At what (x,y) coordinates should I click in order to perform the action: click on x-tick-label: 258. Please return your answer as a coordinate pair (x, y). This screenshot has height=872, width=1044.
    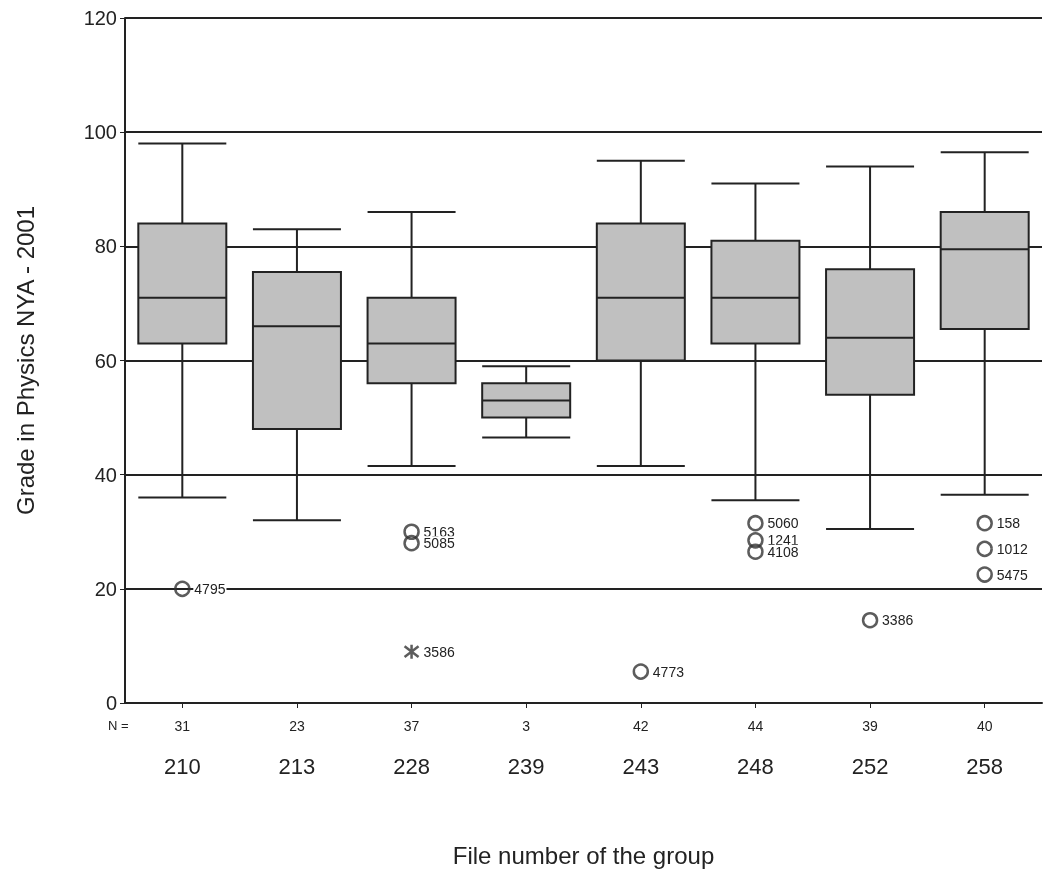
    Looking at the image, I should click on (985, 766).